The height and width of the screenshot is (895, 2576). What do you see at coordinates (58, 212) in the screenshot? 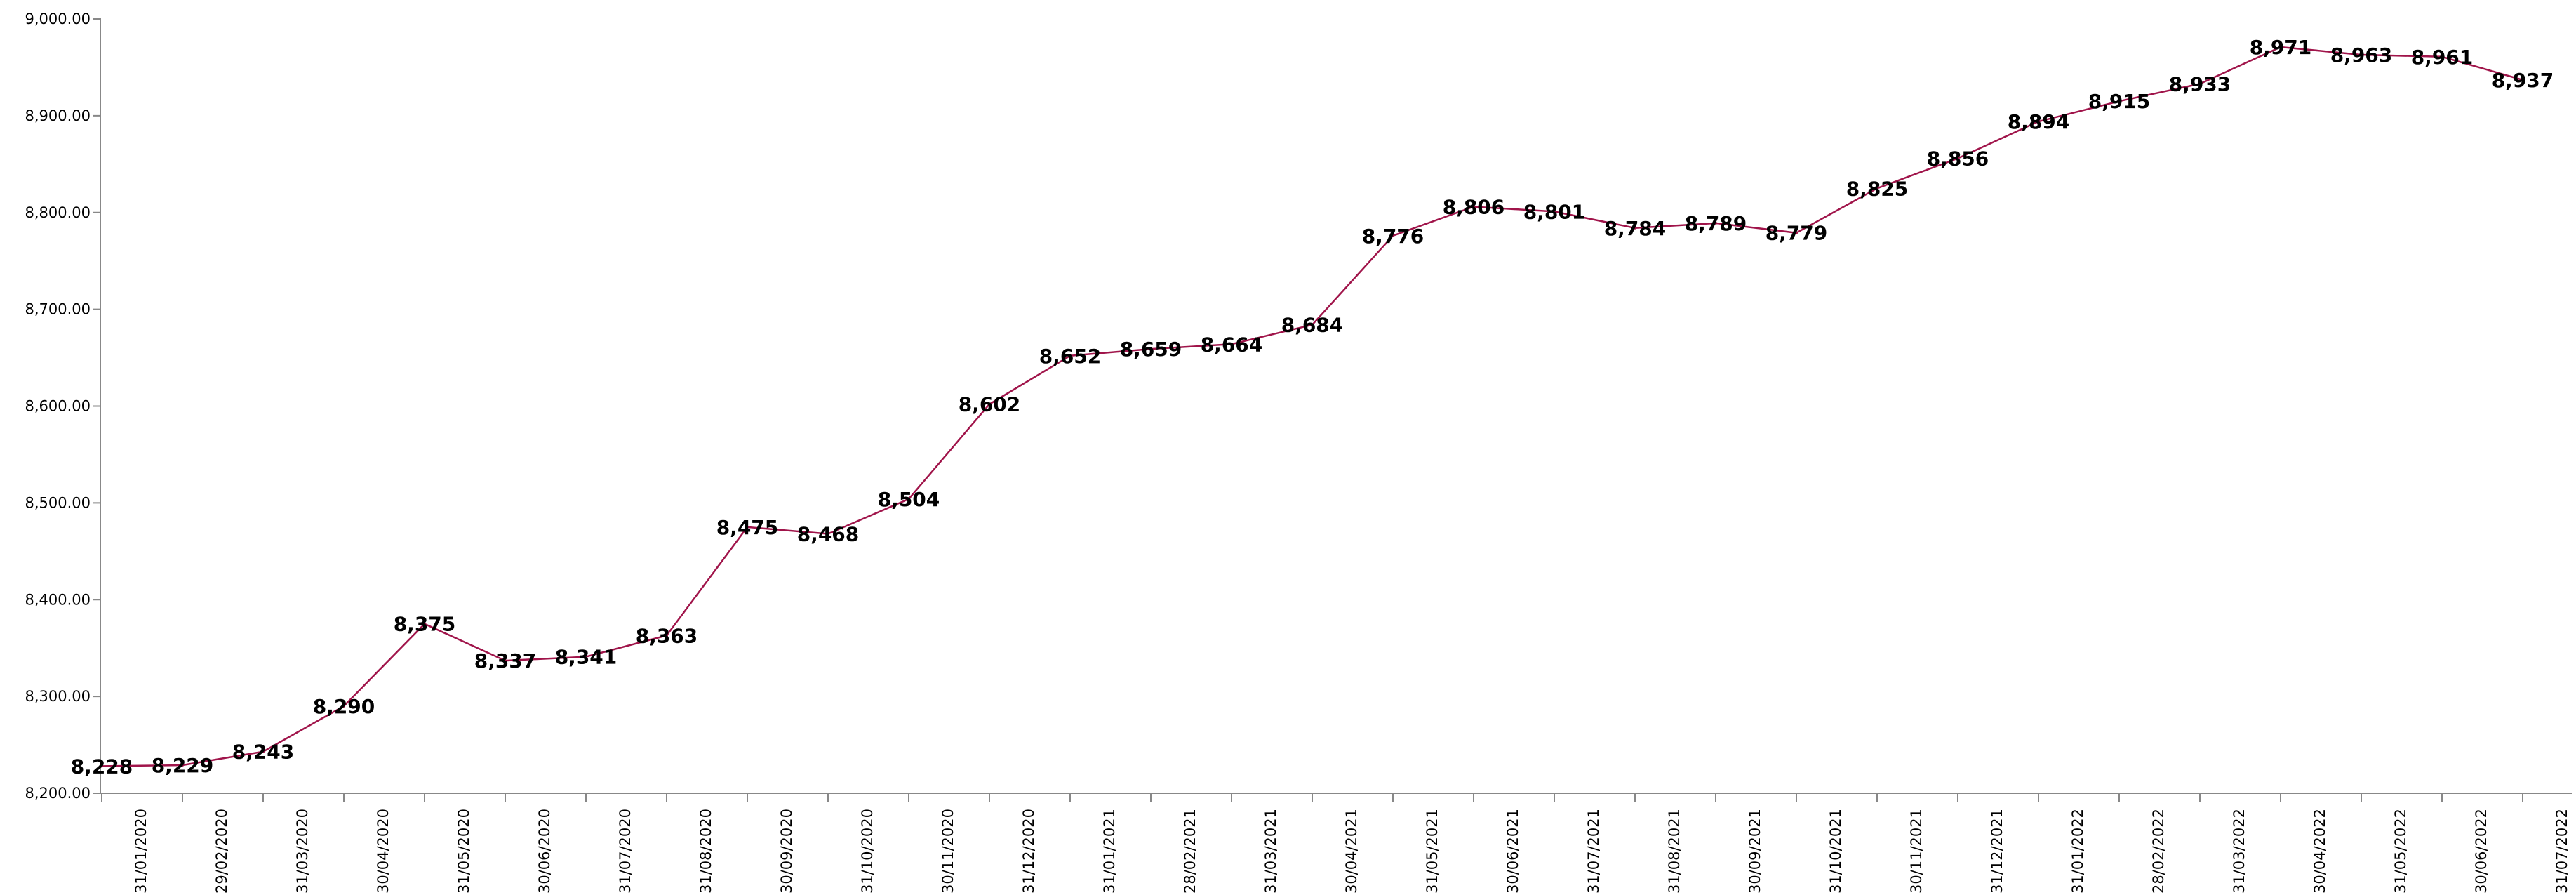
I see `y-tick-label: 8,800.00` at bounding box center [58, 212].